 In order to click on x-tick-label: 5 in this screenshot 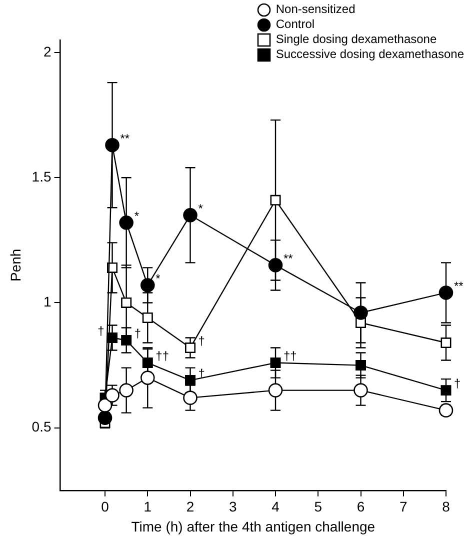, I will do `click(318, 506)`.